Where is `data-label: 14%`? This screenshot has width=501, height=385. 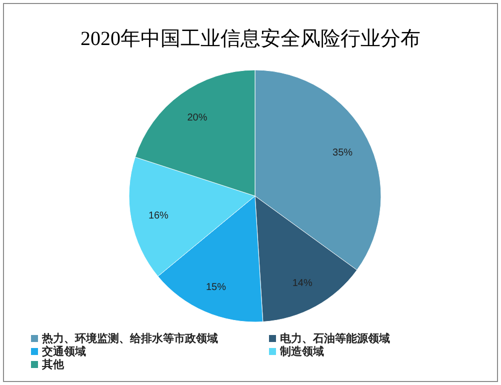
data-label: 14% is located at coordinates (302, 284).